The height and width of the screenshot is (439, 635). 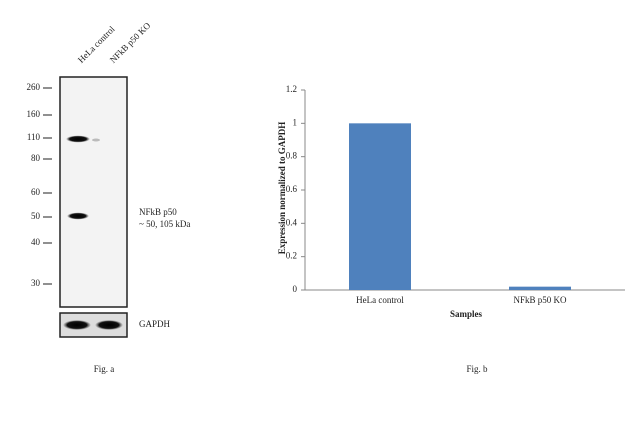 I want to click on marker-label: 50, so click(x=36, y=216).